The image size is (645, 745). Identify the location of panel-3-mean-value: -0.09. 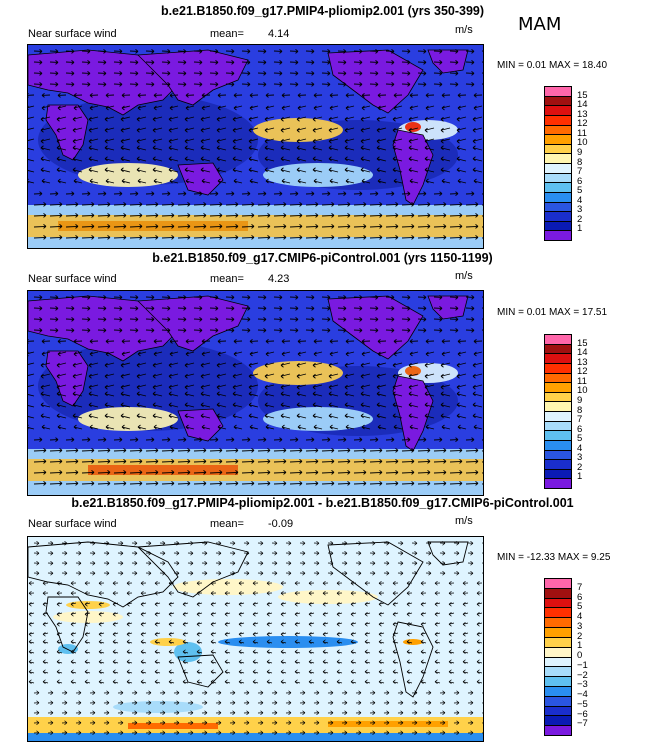
(281, 524).